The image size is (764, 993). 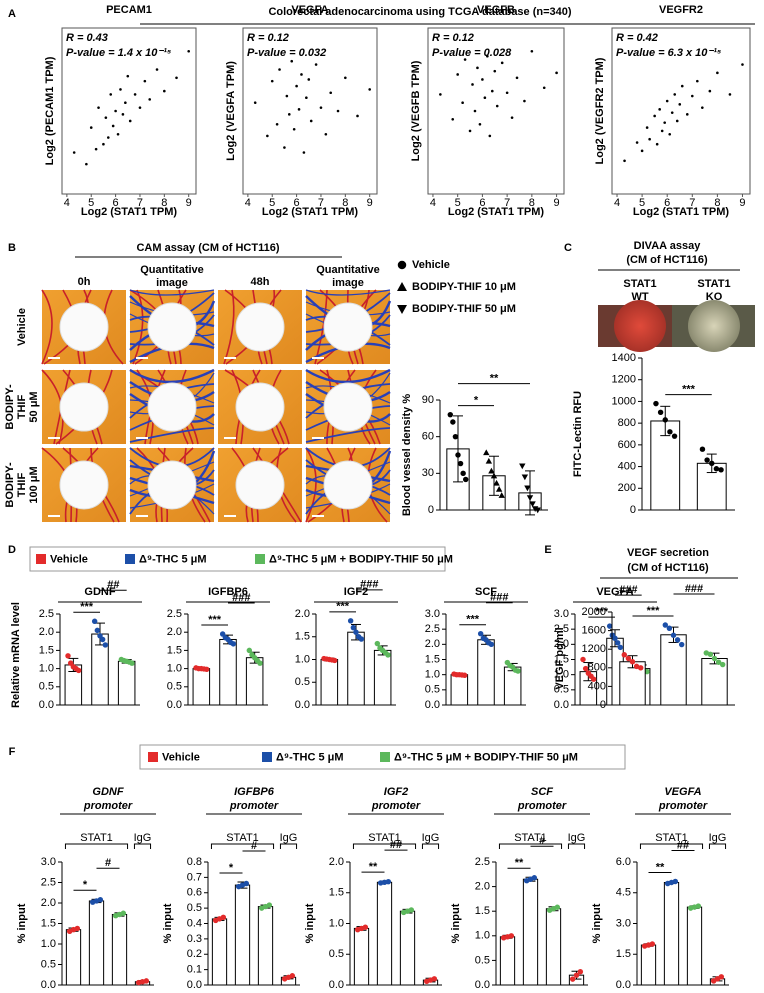 I want to click on y-tick-label: 1400, so click(x=624, y=358).